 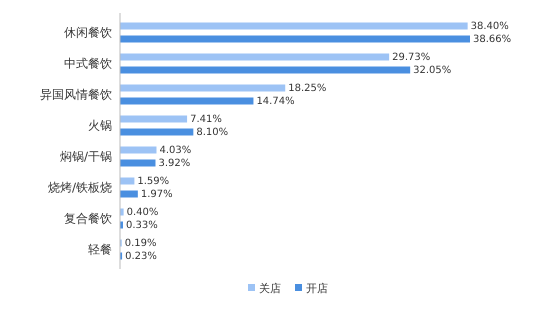 I want to click on data-label: 38.66%, so click(x=492, y=39).